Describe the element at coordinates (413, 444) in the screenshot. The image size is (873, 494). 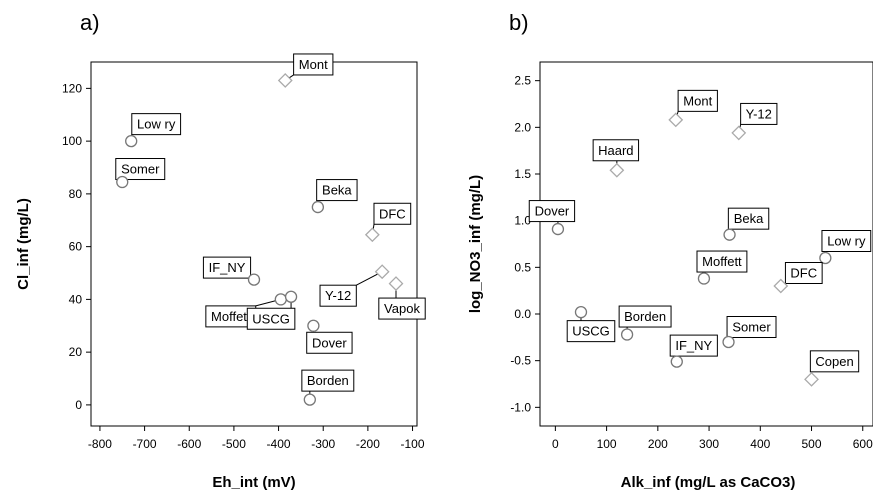
I see `x-tick-label-a: -100` at that location.